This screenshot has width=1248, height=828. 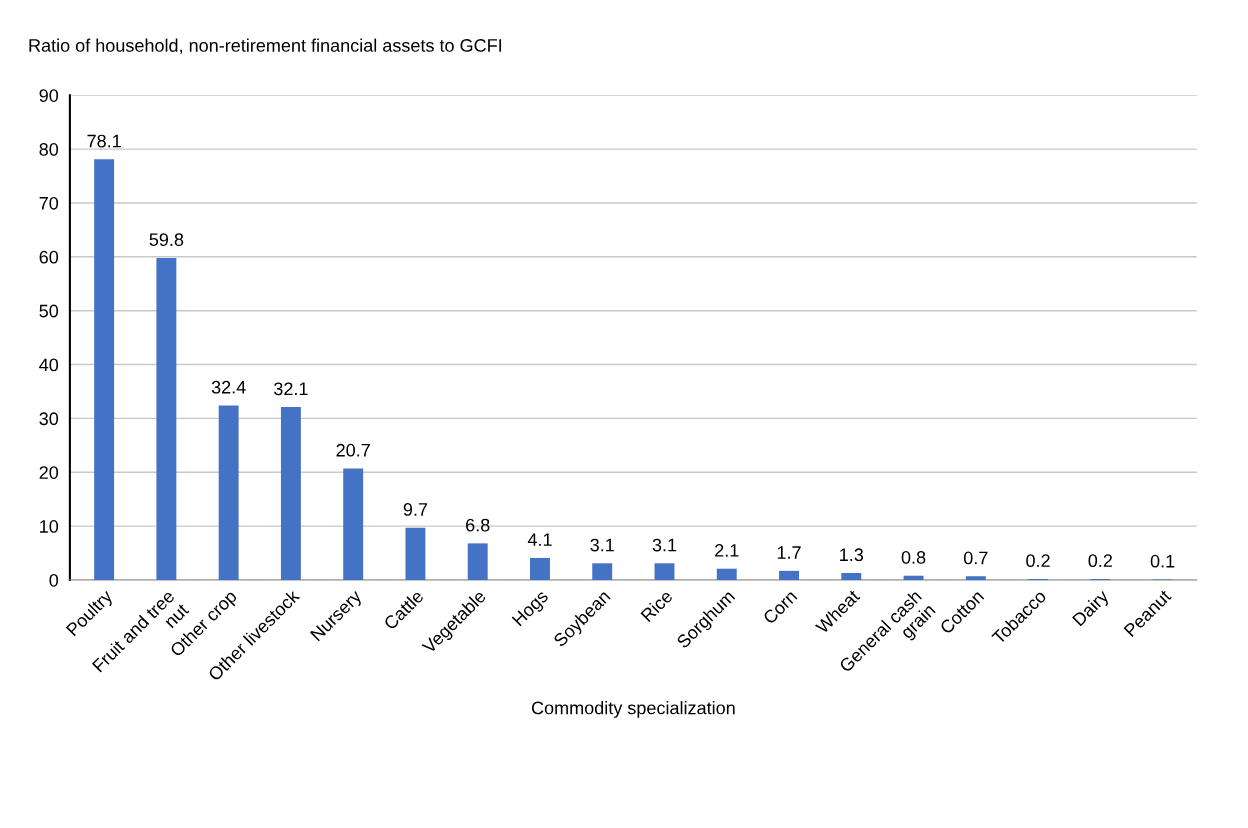 I want to click on y-tick-label: 60, so click(x=49, y=257).